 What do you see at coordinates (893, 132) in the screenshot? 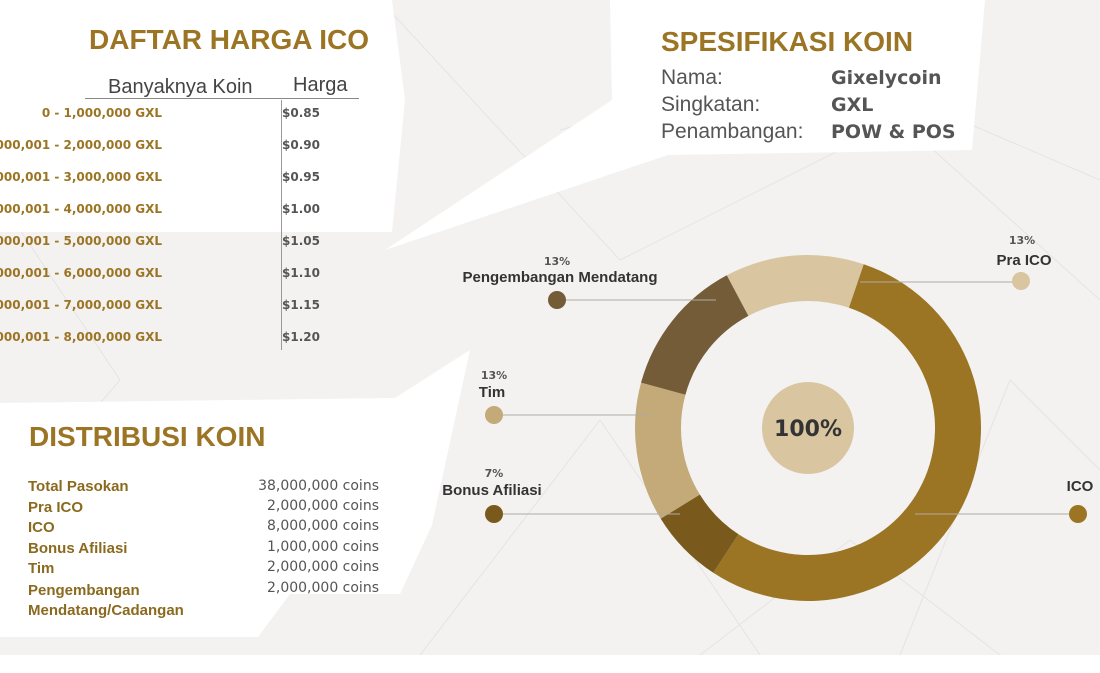
I see `spec-mining-value: POW & POS` at bounding box center [893, 132].